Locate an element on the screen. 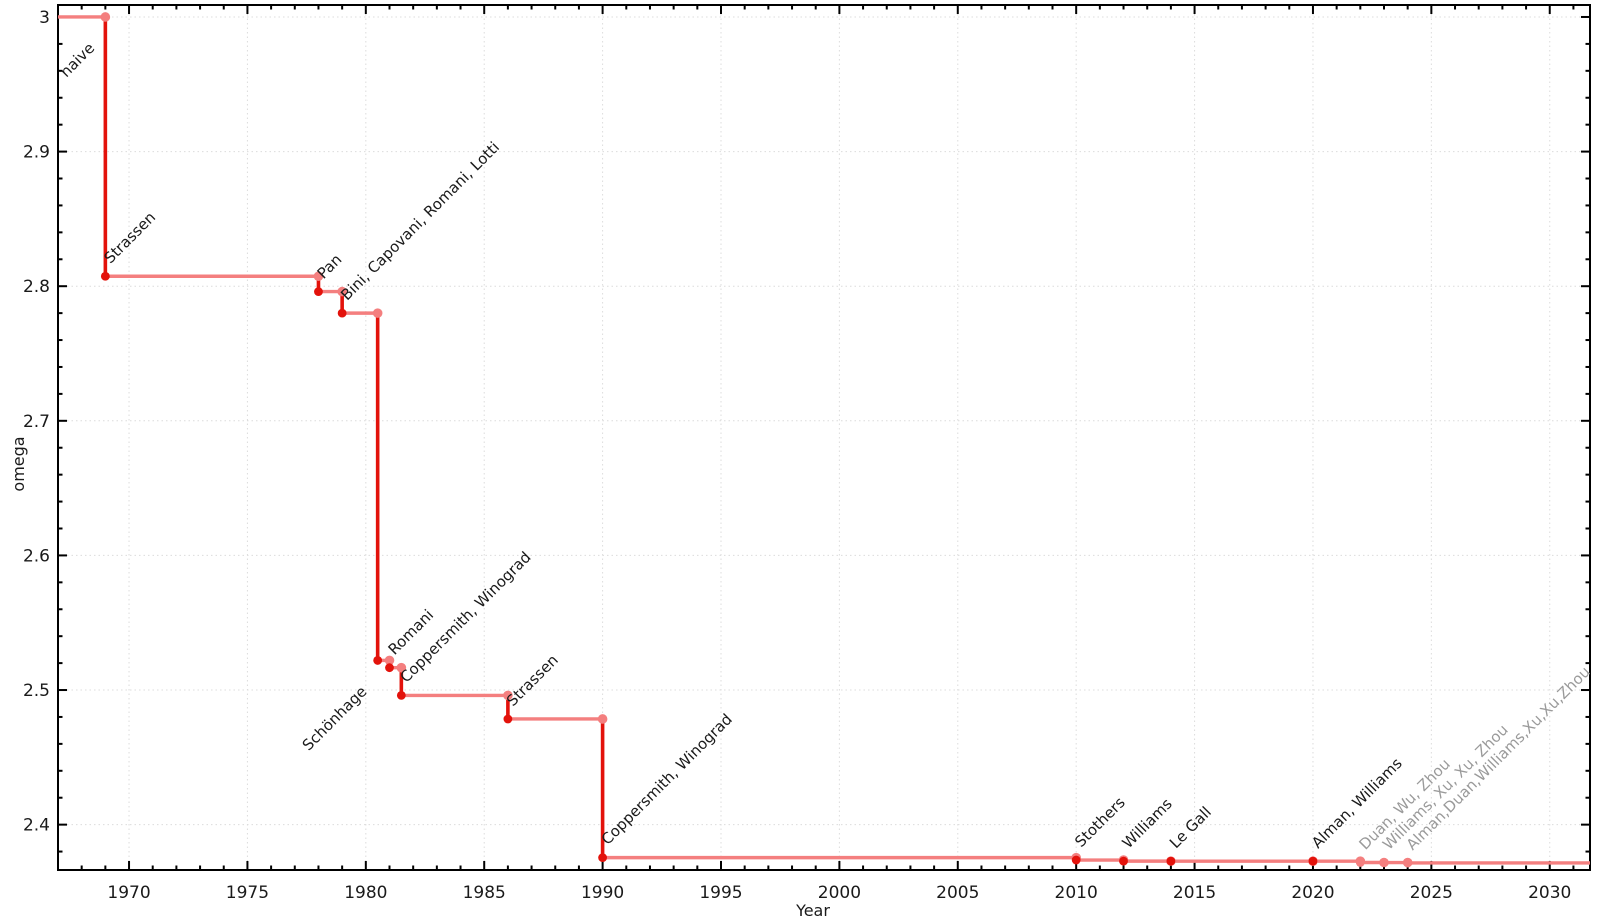 Image resolution: width=1600 pixels, height=920 pixels. annotation-label: Le Gall is located at coordinates (1190, 827).